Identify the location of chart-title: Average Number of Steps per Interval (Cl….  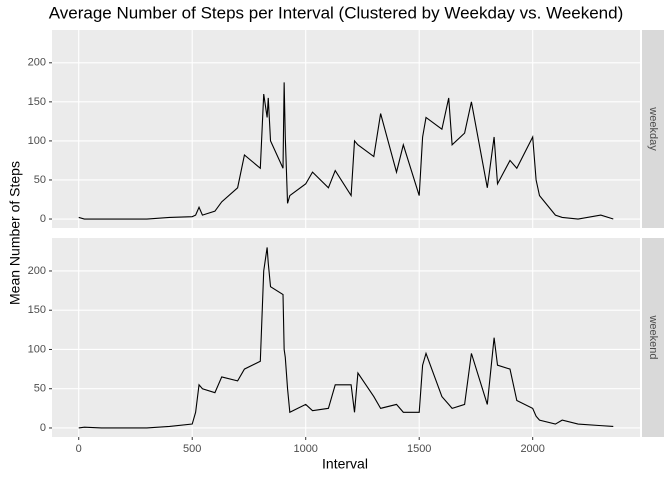
(336, 12).